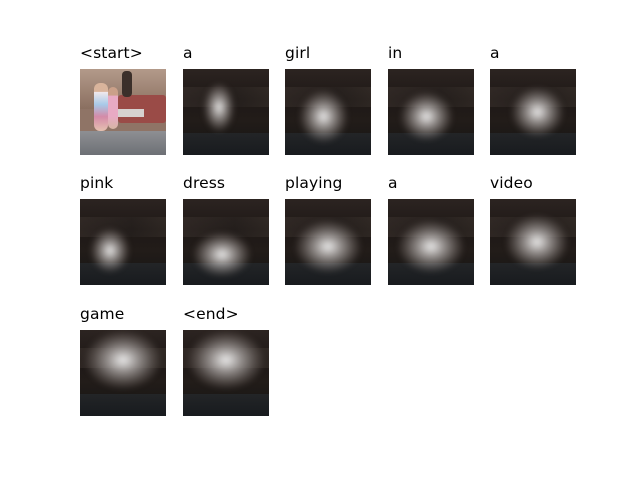  Describe the element at coordinates (298, 53) in the screenshot. I see `word-label: girl` at that location.